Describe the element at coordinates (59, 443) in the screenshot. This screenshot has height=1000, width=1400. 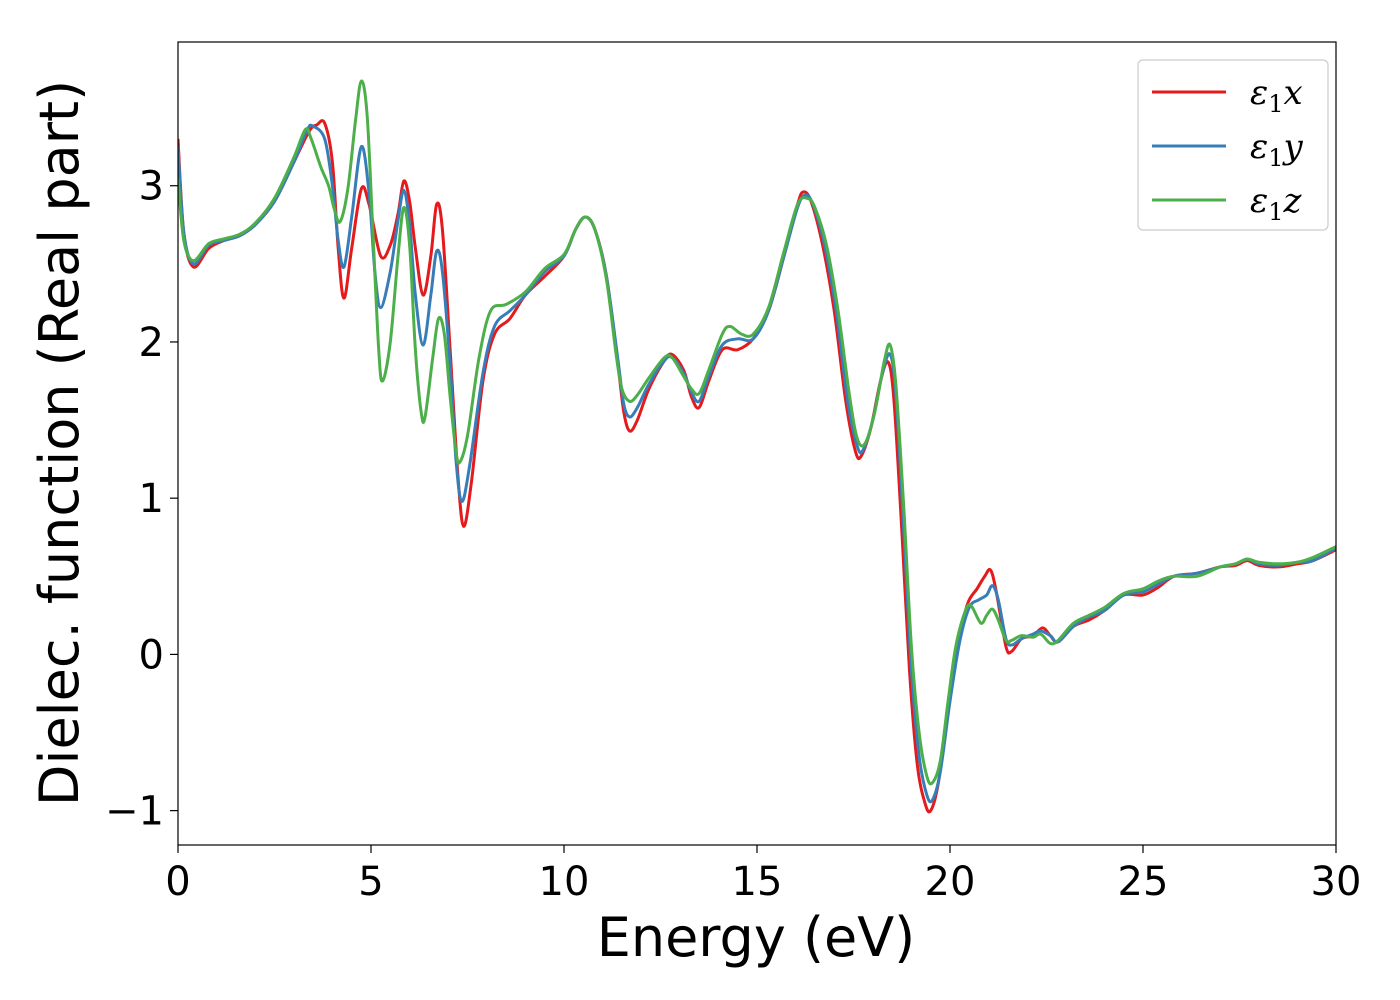
I see `y-axis-label: Dielec. function (Real part)` at that location.